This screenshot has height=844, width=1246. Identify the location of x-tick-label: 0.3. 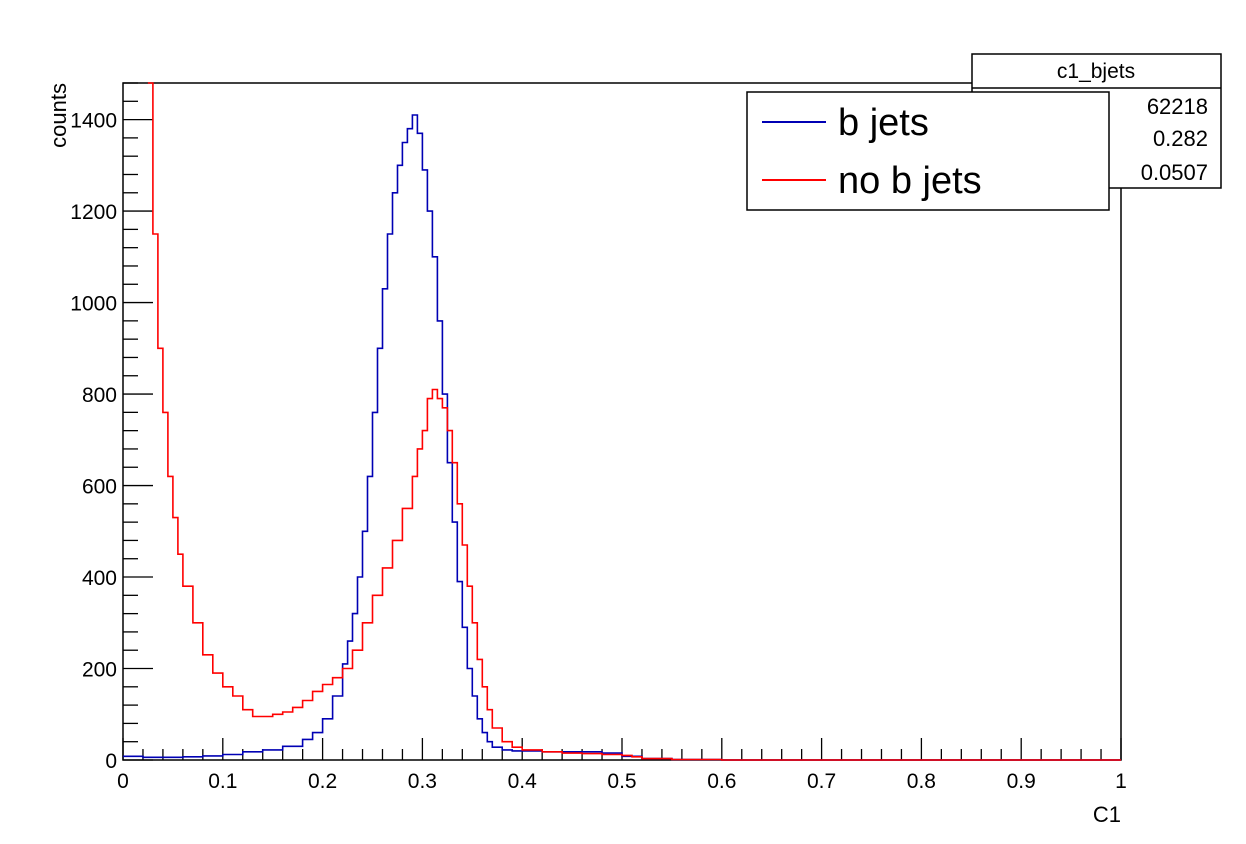
(422, 781).